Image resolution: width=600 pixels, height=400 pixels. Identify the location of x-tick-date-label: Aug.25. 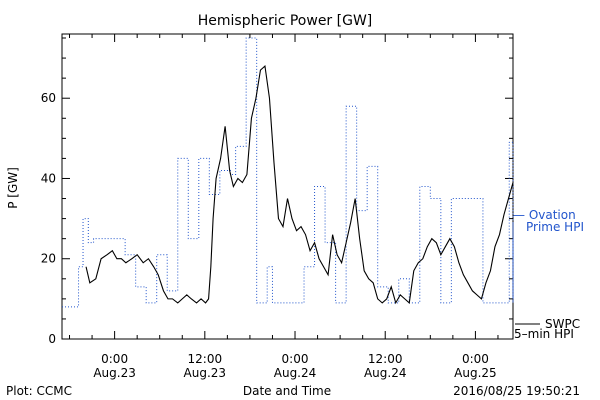
(475, 373).